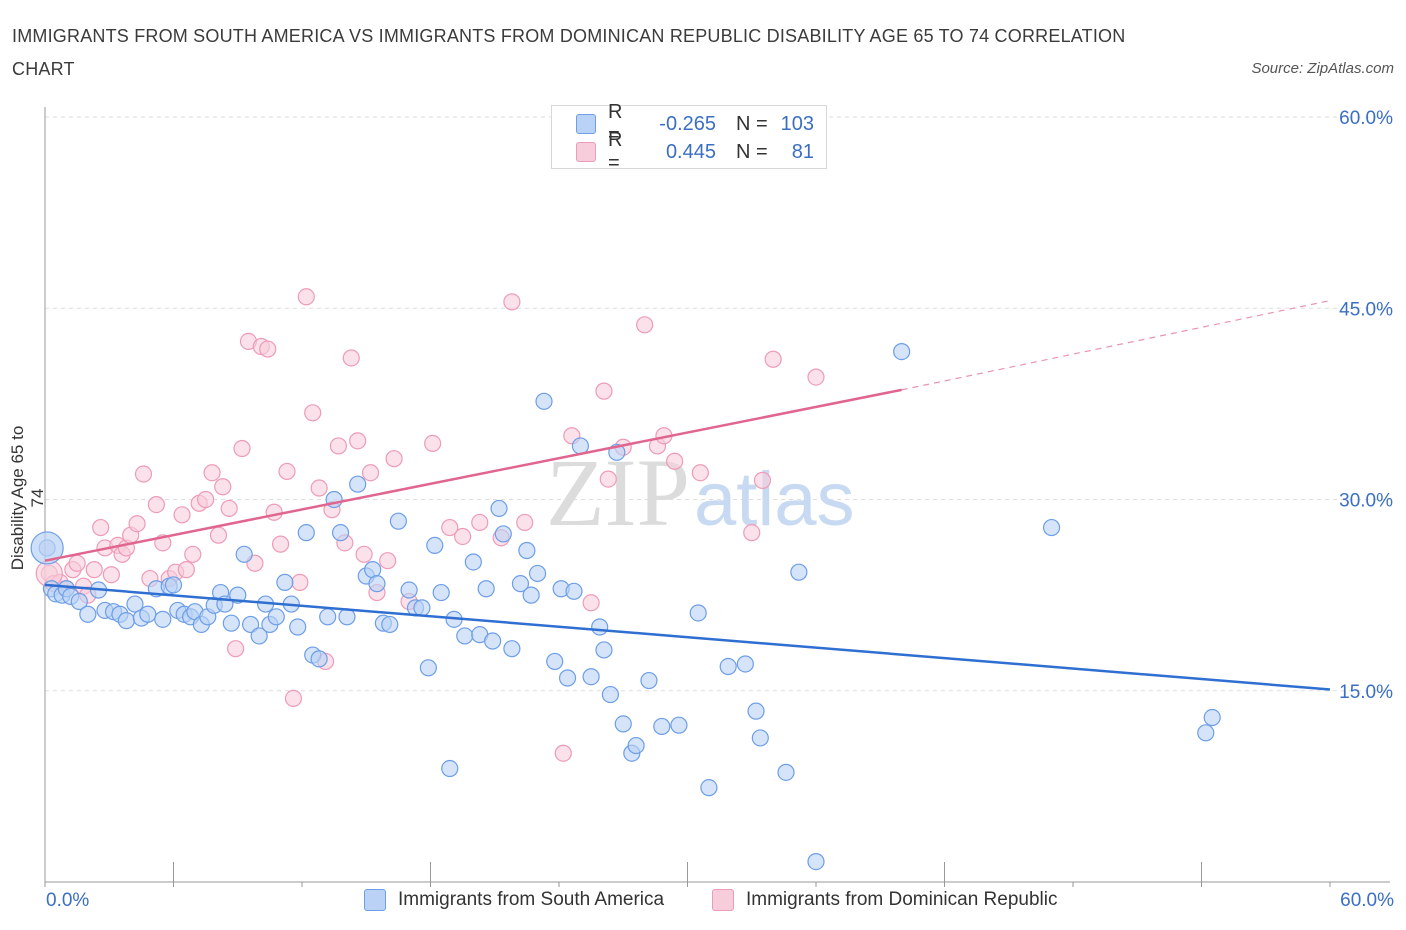 The image size is (1406, 930). What do you see at coordinates (797, 123) in the screenshot?
I see `n-value: 103` at bounding box center [797, 123].